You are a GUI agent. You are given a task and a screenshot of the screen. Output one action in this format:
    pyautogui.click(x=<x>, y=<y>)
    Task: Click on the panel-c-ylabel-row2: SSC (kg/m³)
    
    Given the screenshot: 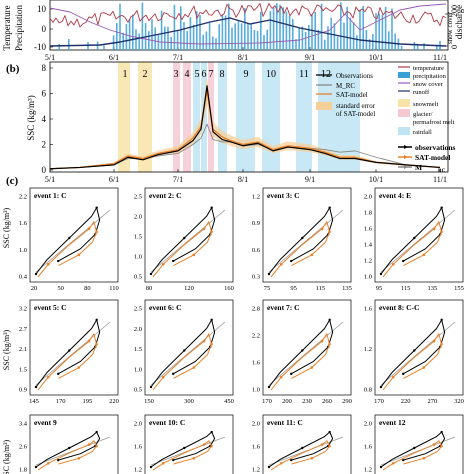 What is the action you would take?
    pyautogui.click(x=6, y=349)
    